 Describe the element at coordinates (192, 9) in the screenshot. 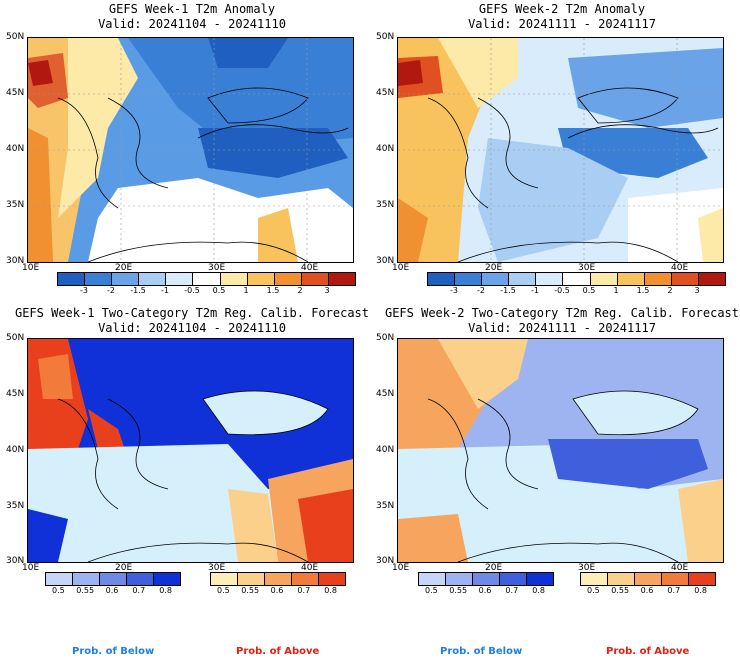

I see `panel-title: GEFS Week-1 T2m Anomaly` at that location.